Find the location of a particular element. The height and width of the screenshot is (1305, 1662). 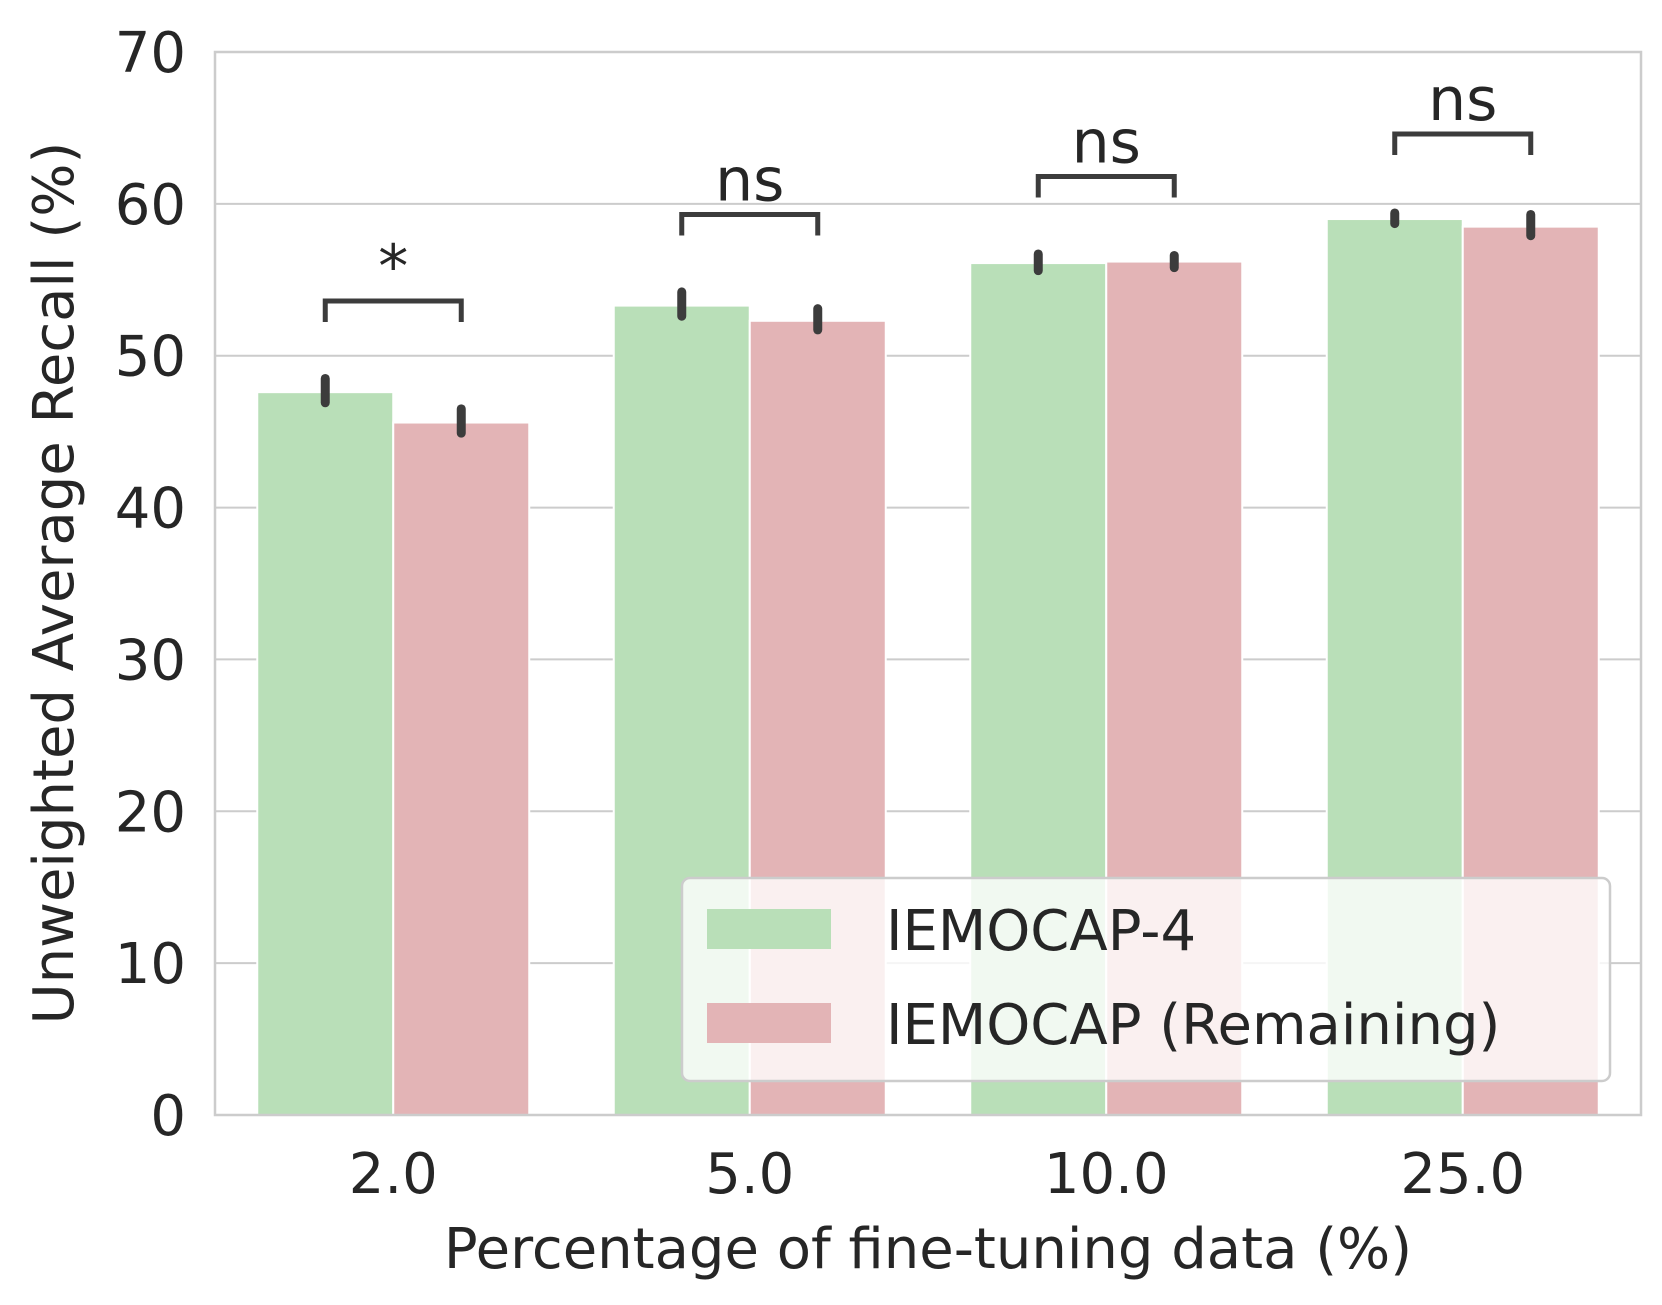

significance-label-5-0: ns is located at coordinates (749, 180).